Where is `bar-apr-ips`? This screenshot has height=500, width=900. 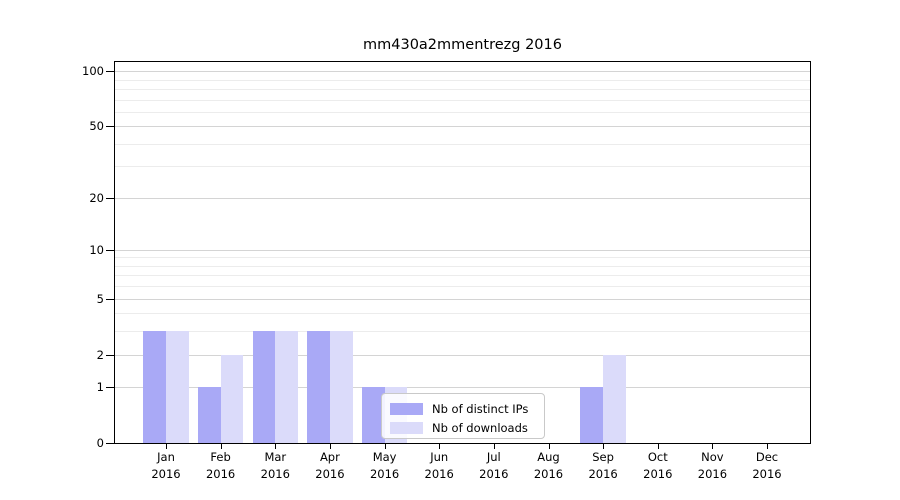
bar-apr-ips is located at coordinates (318, 387).